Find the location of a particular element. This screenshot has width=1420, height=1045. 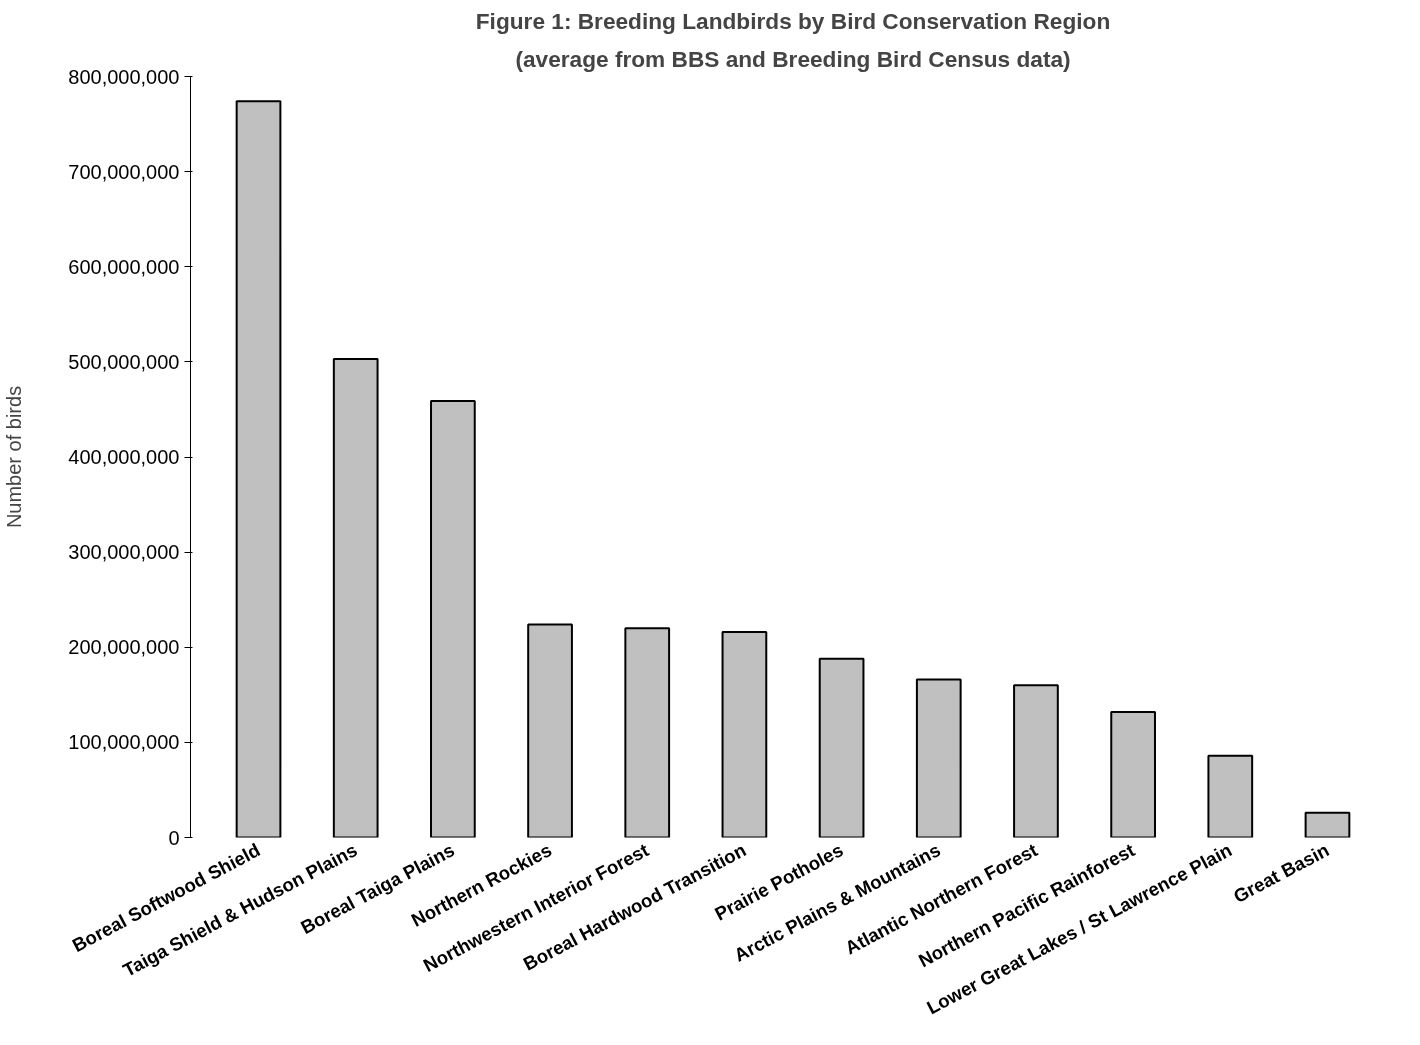

y-tick-label: 300,000,000 is located at coordinates (124, 552).